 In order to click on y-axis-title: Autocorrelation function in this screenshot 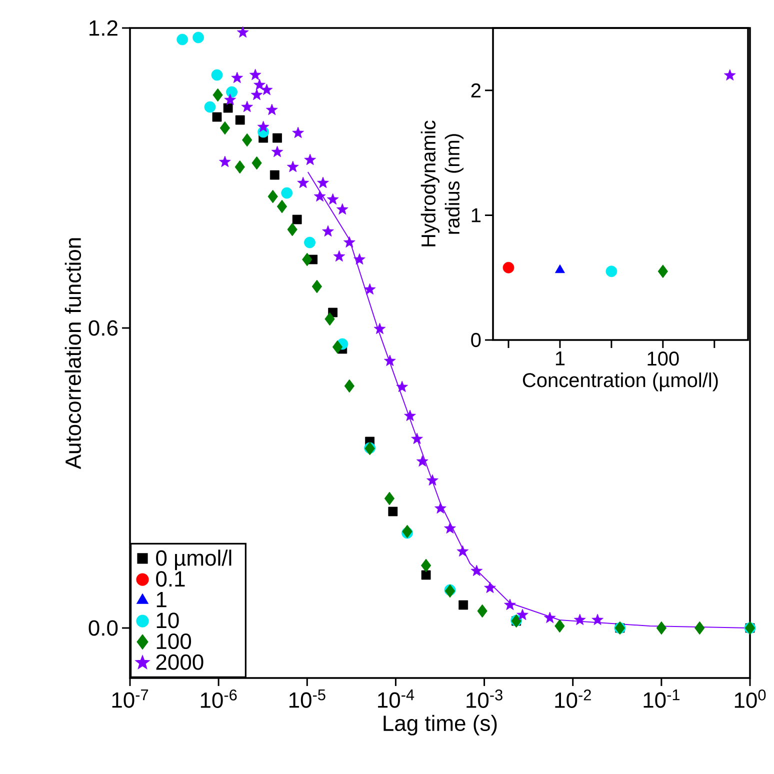, I will do `click(73, 354)`.